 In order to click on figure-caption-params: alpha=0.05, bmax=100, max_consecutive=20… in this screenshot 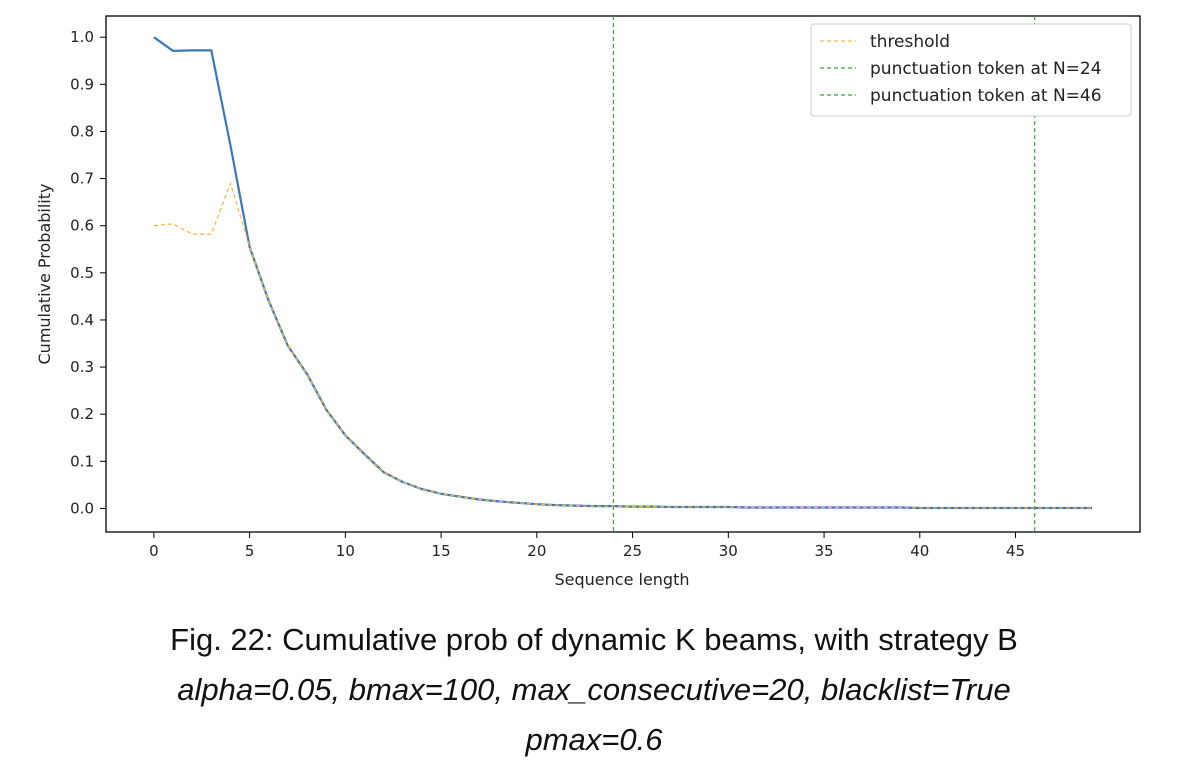, I will do `click(594, 689)`.